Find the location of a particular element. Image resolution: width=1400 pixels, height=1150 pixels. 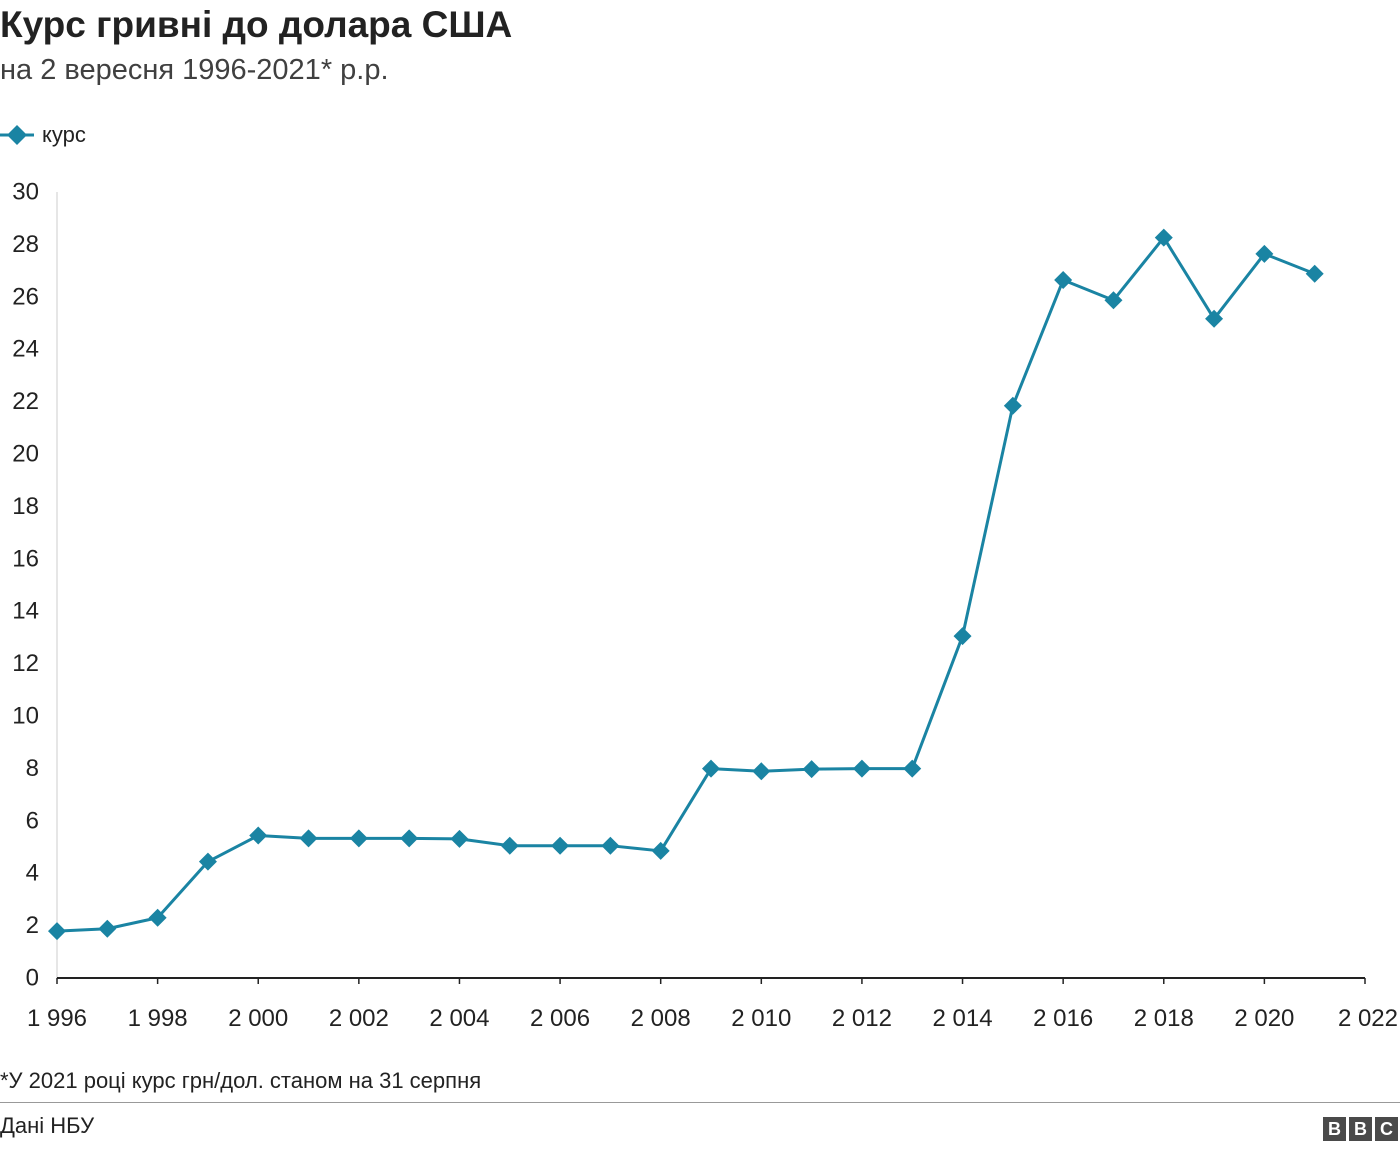

x-tick-label: 2 014 is located at coordinates (963, 1018).